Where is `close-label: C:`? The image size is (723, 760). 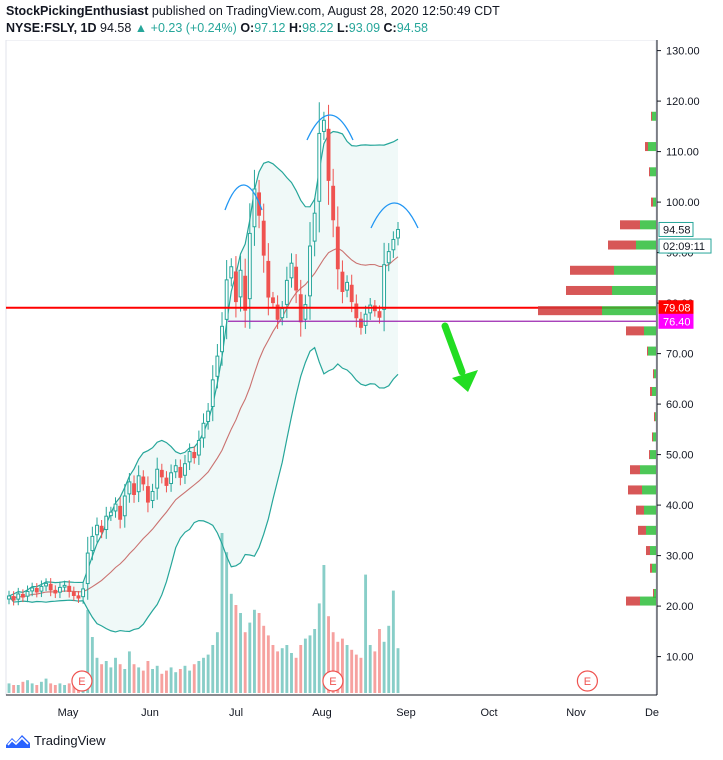
close-label: C: is located at coordinates (390, 28).